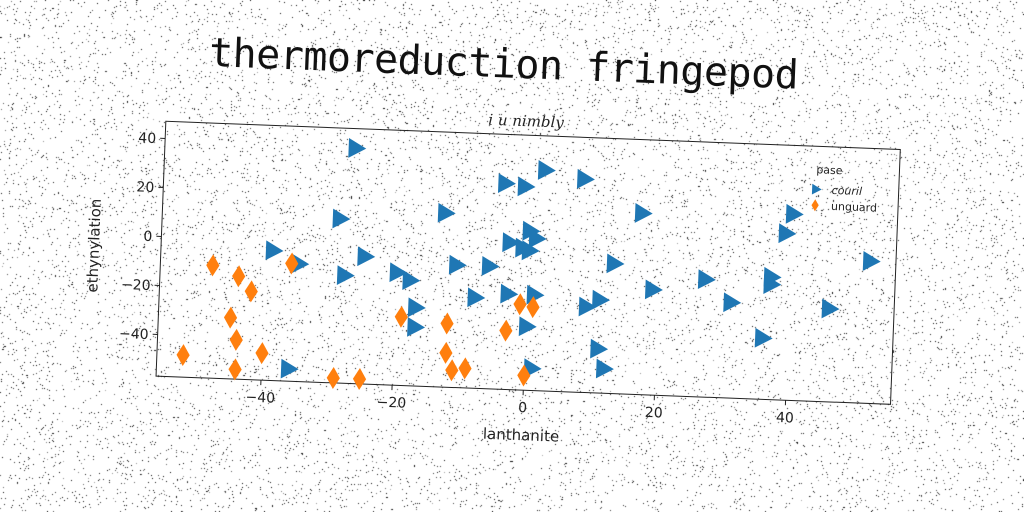 This screenshot has width=1024, height=512. I want to click on x-axis-ticks: −40 −20 0 20 40, so click(519, 403).